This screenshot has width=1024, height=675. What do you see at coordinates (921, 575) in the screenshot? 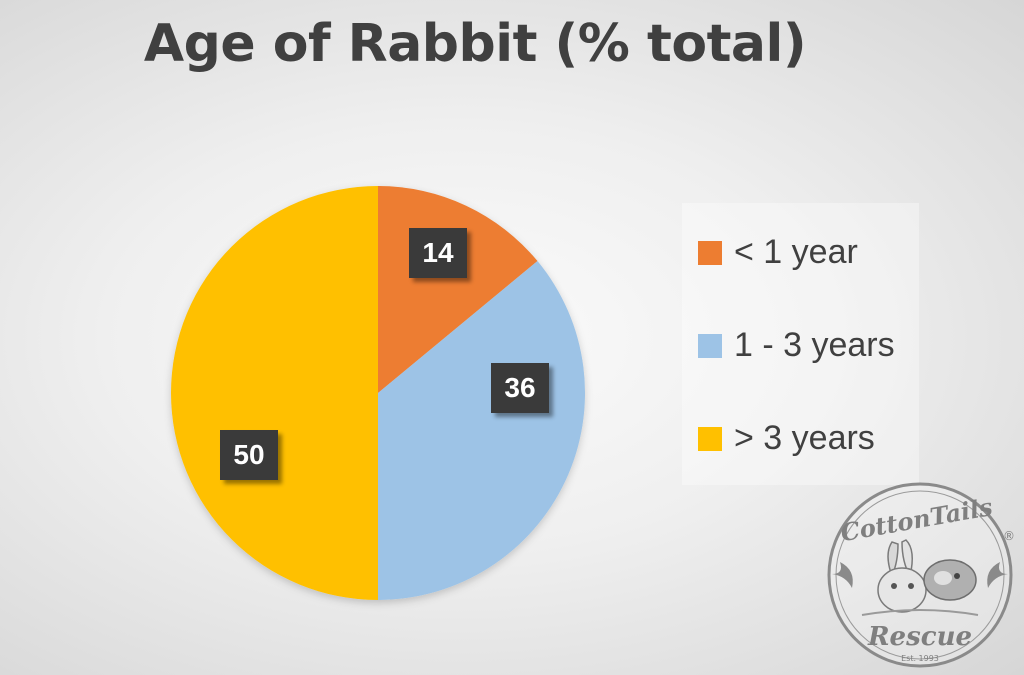
I see `cottontails-rescue-logo: CottonTails ® Rescue Est. 1993` at bounding box center [921, 575].